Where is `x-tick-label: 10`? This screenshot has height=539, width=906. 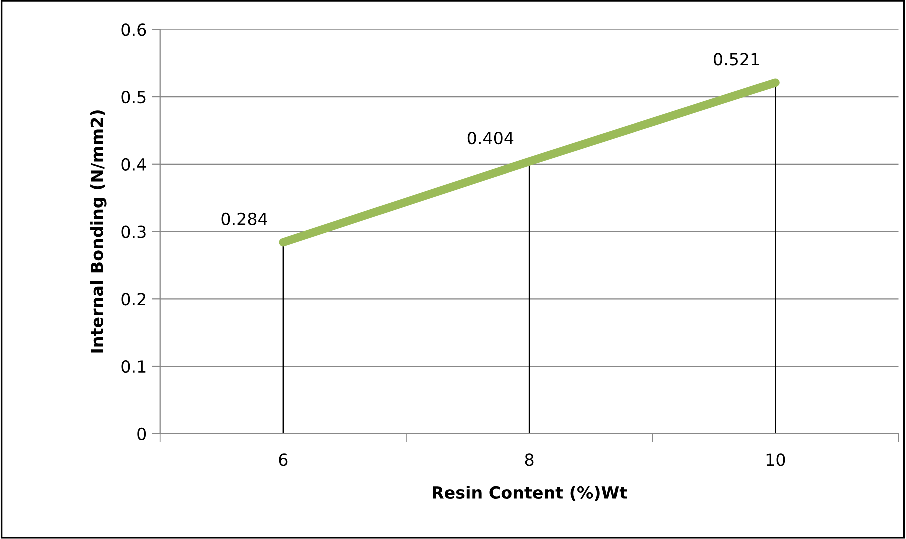
x-tick-label: 10 is located at coordinates (776, 460).